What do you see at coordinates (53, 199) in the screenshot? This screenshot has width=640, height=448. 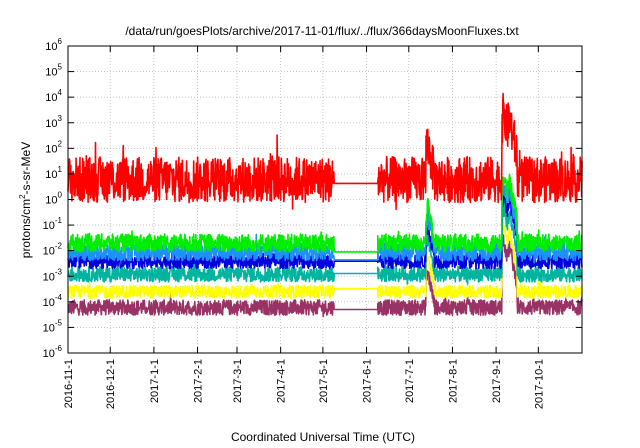 I see `y-tick-label: 10⁰` at bounding box center [53, 199].